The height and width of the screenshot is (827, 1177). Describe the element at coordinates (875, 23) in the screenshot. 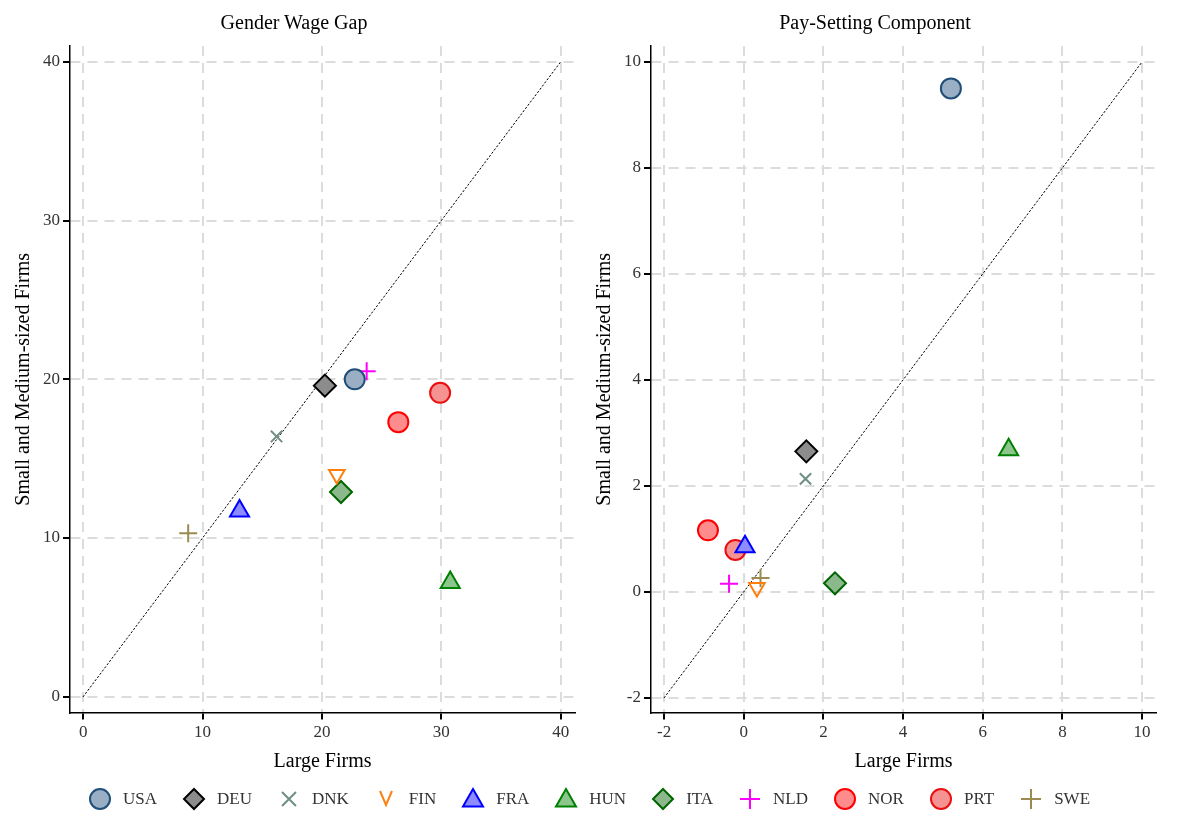

I see `chart-title: Pay-Setting Component` at that location.